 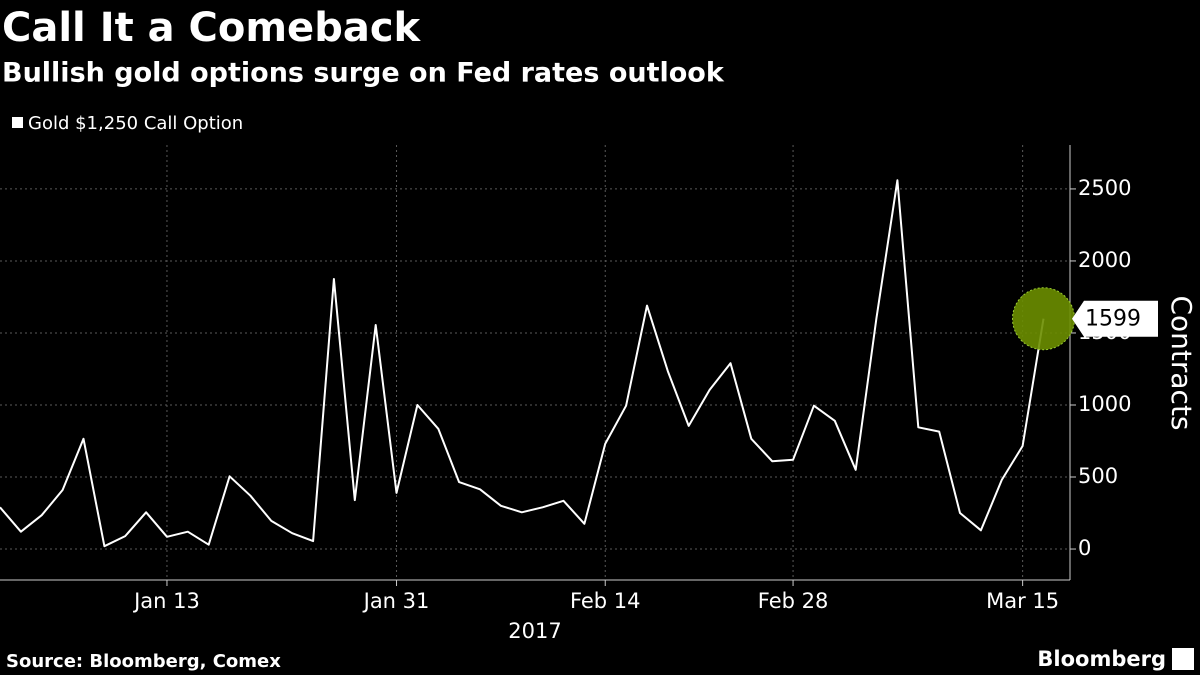 I want to click on brand: Bloomberg, so click(x=1101, y=659).